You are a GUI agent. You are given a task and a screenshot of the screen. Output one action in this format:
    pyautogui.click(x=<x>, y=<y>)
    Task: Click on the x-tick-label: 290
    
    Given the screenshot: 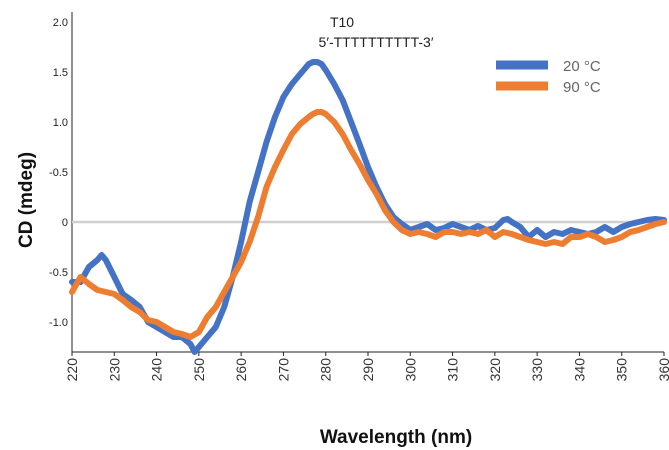 What is the action you would take?
    pyautogui.click(x=368, y=370)
    